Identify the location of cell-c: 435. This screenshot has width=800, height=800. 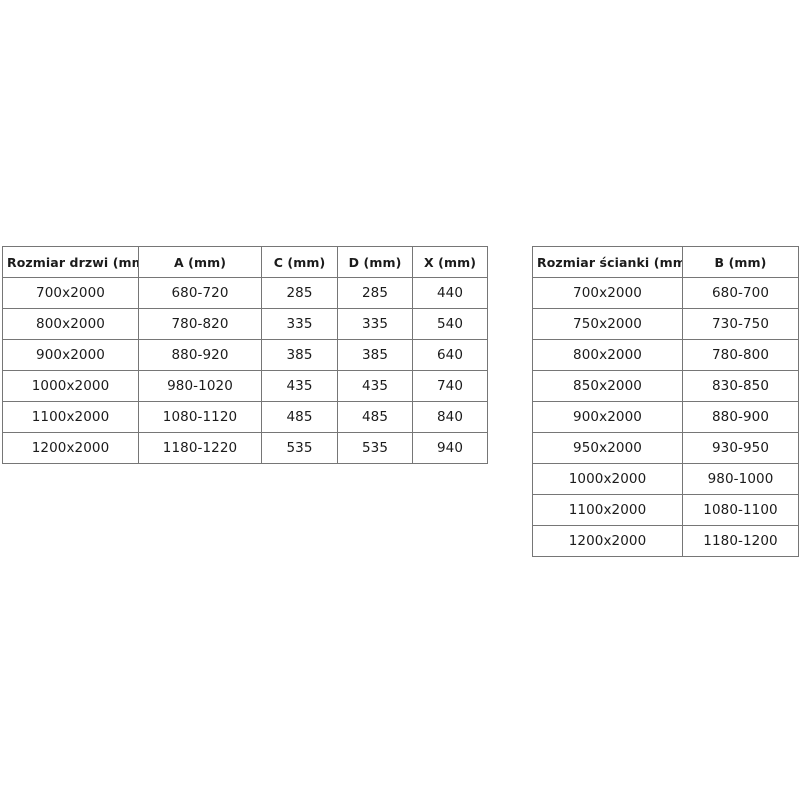
(299, 386).